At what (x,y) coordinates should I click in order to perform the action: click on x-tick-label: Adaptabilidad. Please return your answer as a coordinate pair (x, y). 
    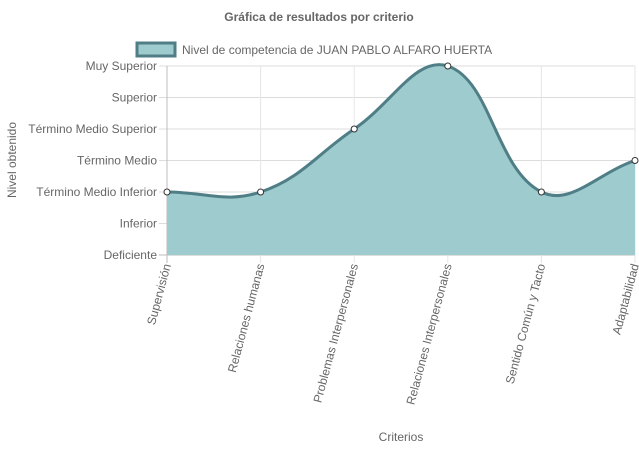
    Looking at the image, I should click on (624, 299).